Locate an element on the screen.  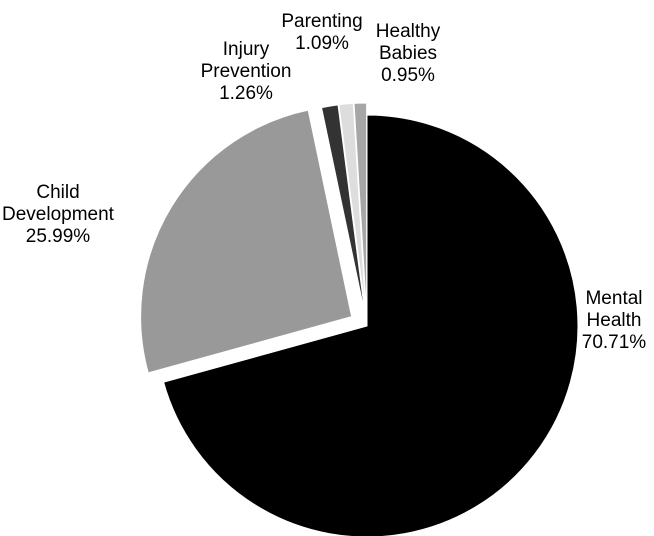
pie-slice-parenting is located at coordinates (352, 208).